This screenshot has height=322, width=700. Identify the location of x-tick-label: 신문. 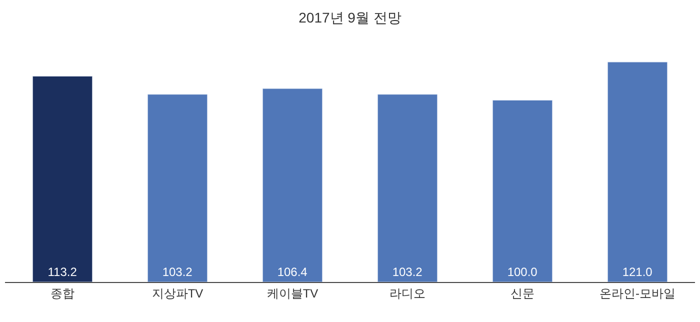
(522, 293).